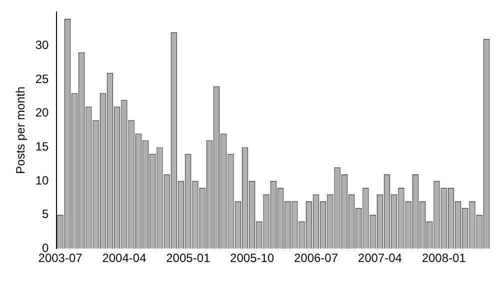 The height and width of the screenshot is (289, 500). What do you see at coordinates (444, 258) in the screenshot?
I see `x-tick-label: 2008-01` at bounding box center [444, 258].